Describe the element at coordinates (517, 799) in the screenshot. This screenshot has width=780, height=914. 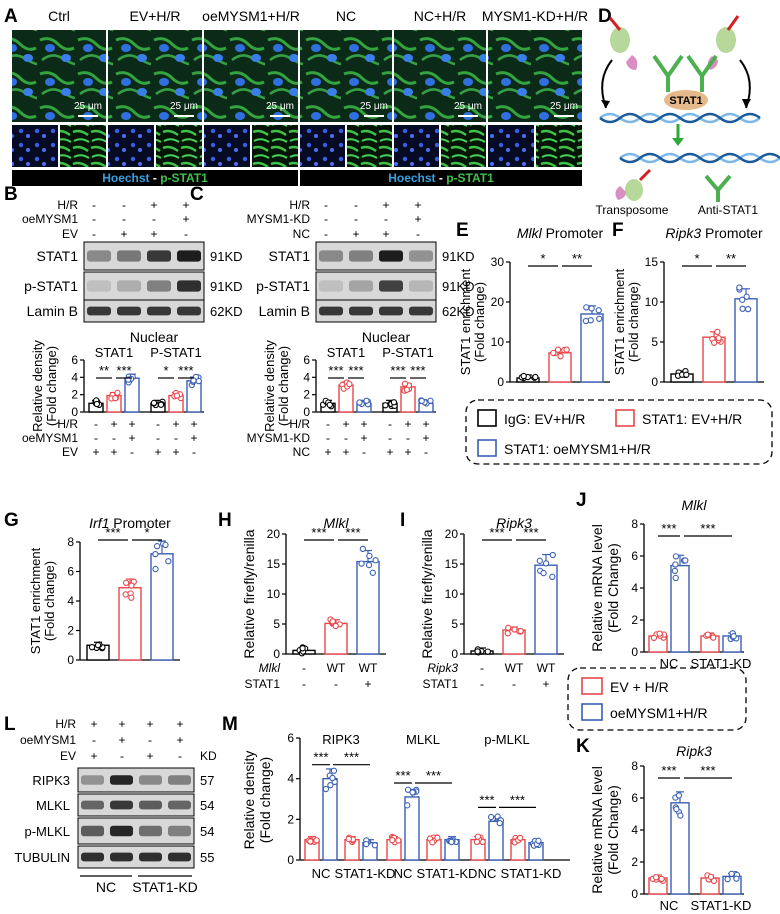
I see `m-sig-2-1: ***` at that location.